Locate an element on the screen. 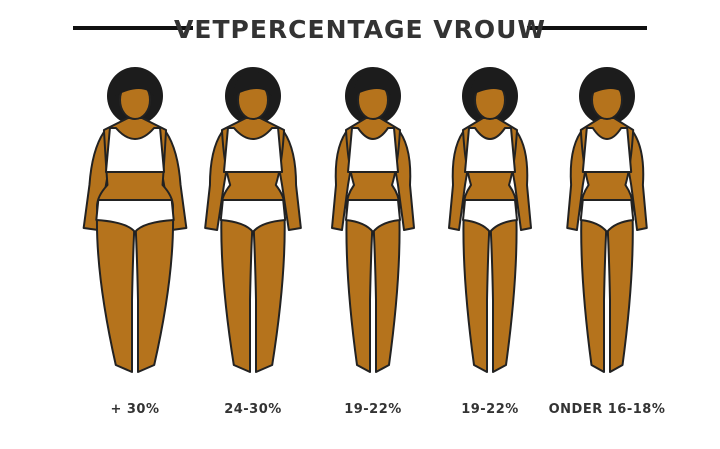 The width and height of the screenshot is (720, 449). figure: ONDER 16-18% is located at coordinates (607, 242).